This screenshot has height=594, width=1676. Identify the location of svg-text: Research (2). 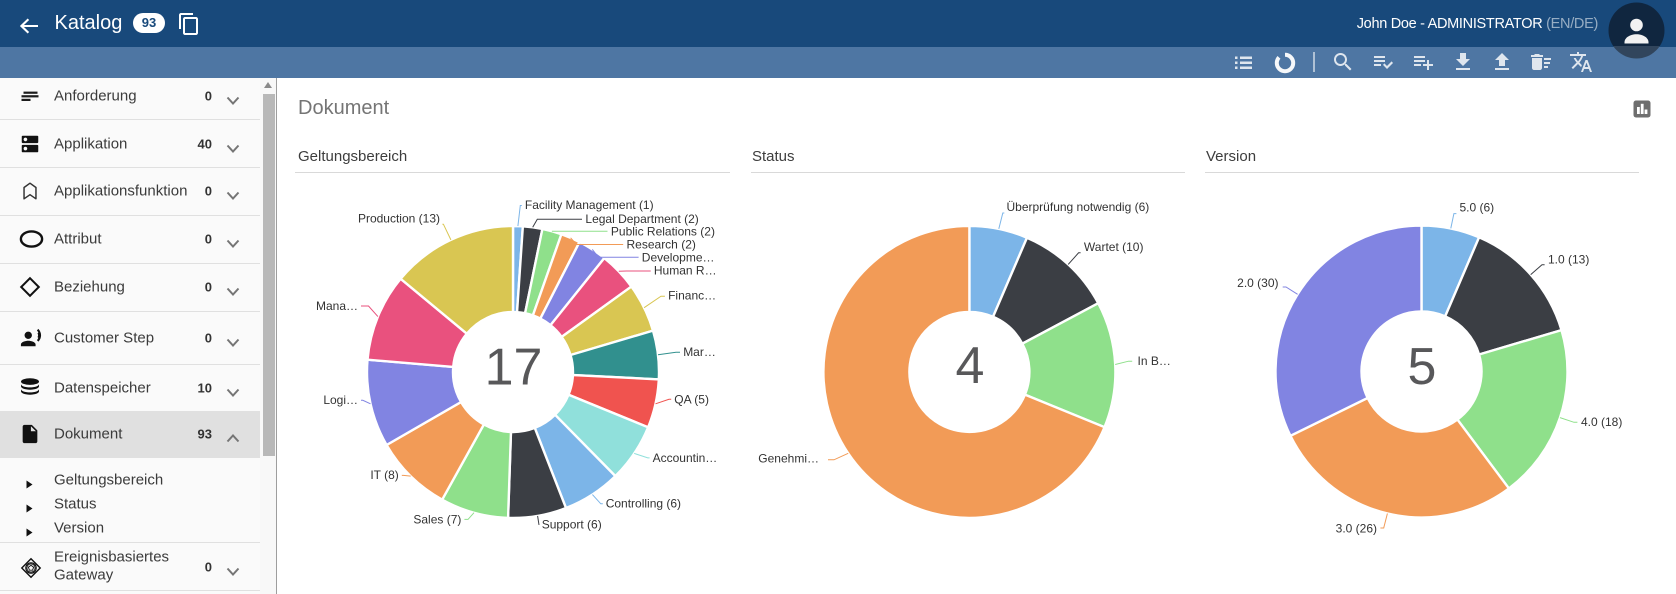
(661, 245).